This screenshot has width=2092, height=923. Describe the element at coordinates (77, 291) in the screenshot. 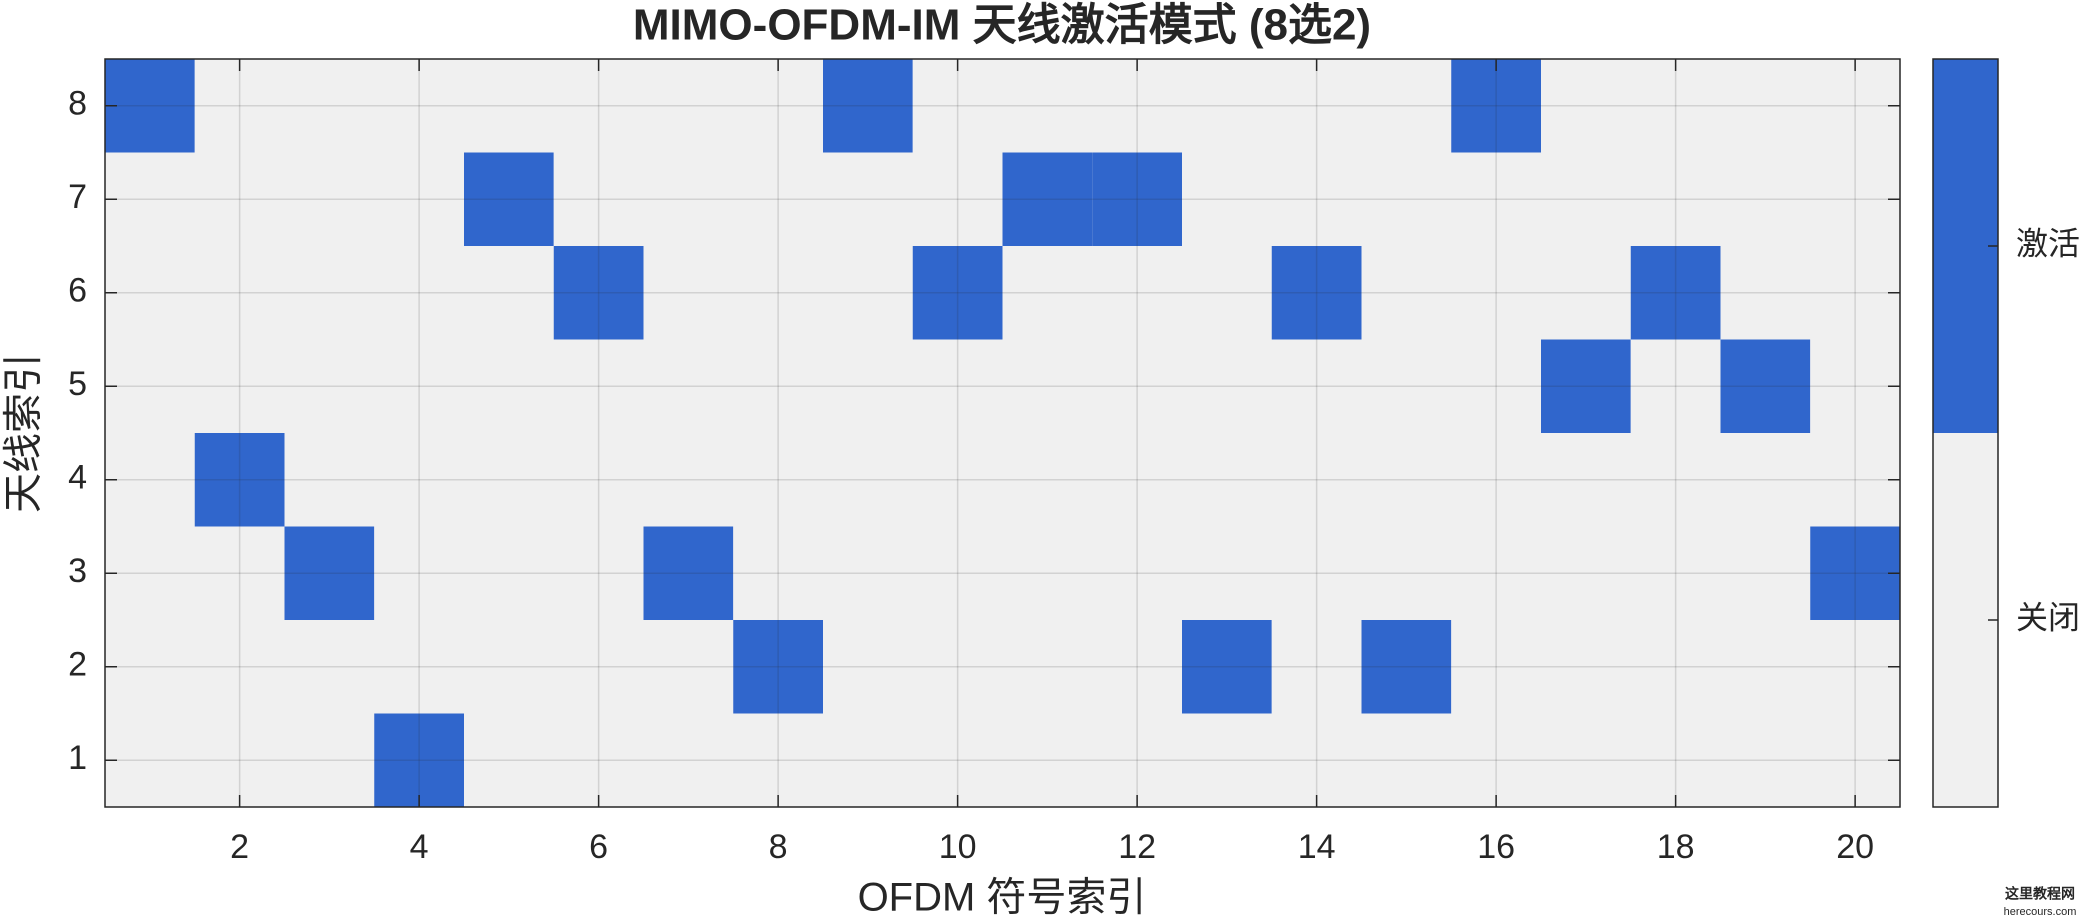

I see `y-tick-label: 6` at that location.